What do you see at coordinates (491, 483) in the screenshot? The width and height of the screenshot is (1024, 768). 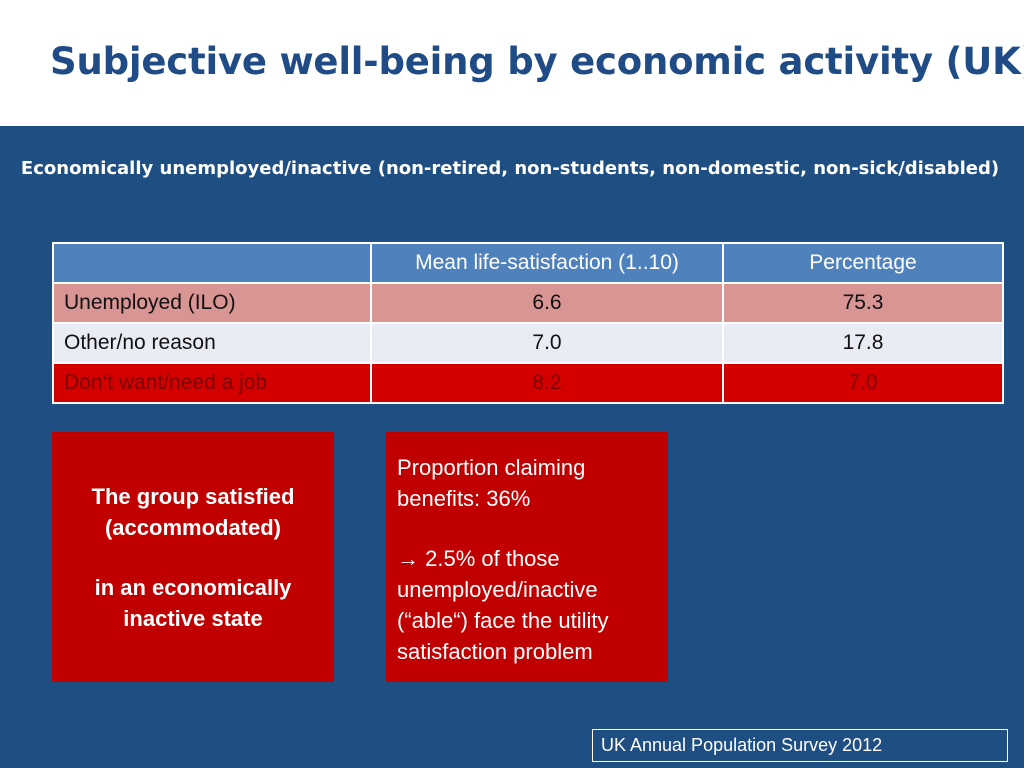 I see `benefits-line-1: Proportion claiming benefits: 36%` at bounding box center [491, 483].